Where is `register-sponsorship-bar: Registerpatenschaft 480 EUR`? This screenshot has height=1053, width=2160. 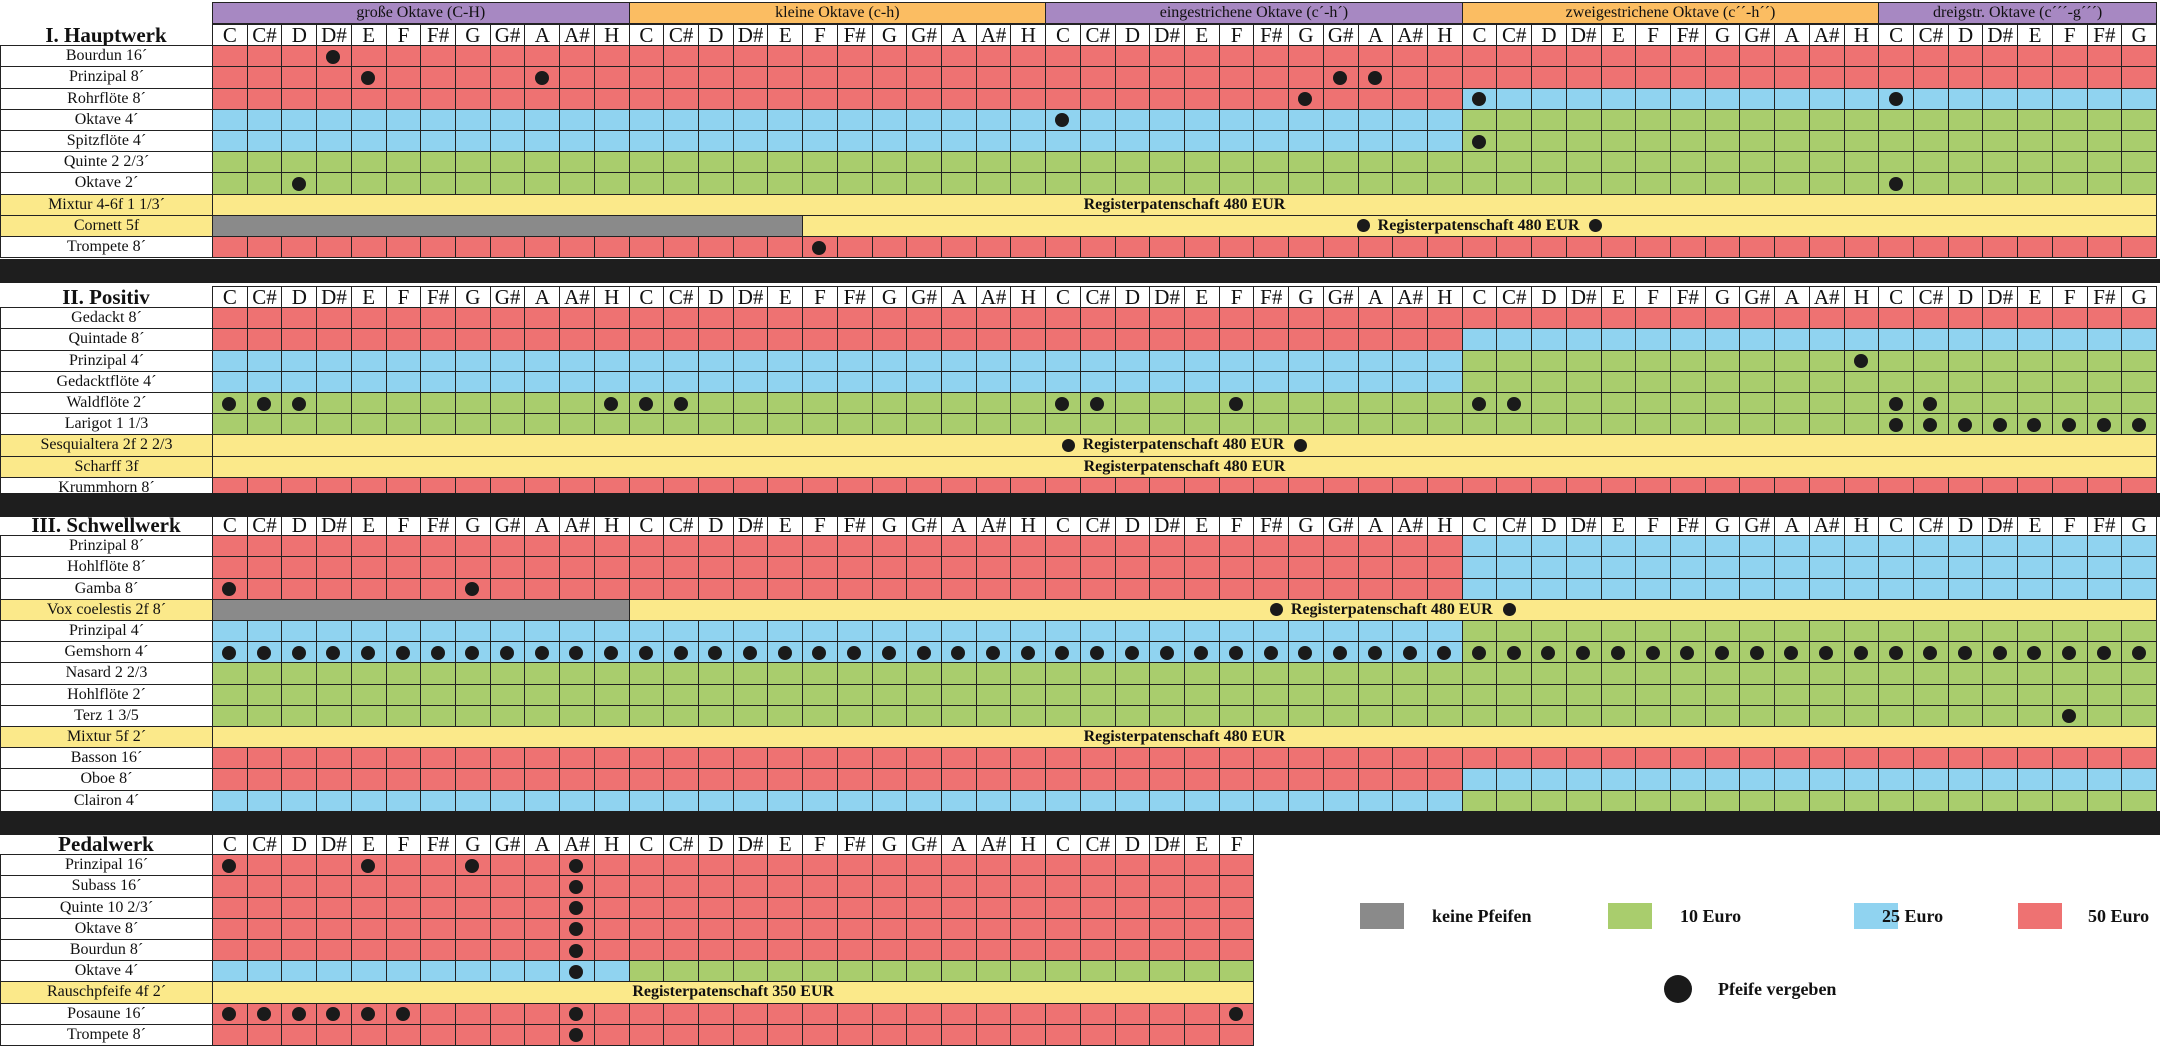
register-sponsorship-bar: Registerpatenschaft 480 EUR is located at coordinates (1184, 466).